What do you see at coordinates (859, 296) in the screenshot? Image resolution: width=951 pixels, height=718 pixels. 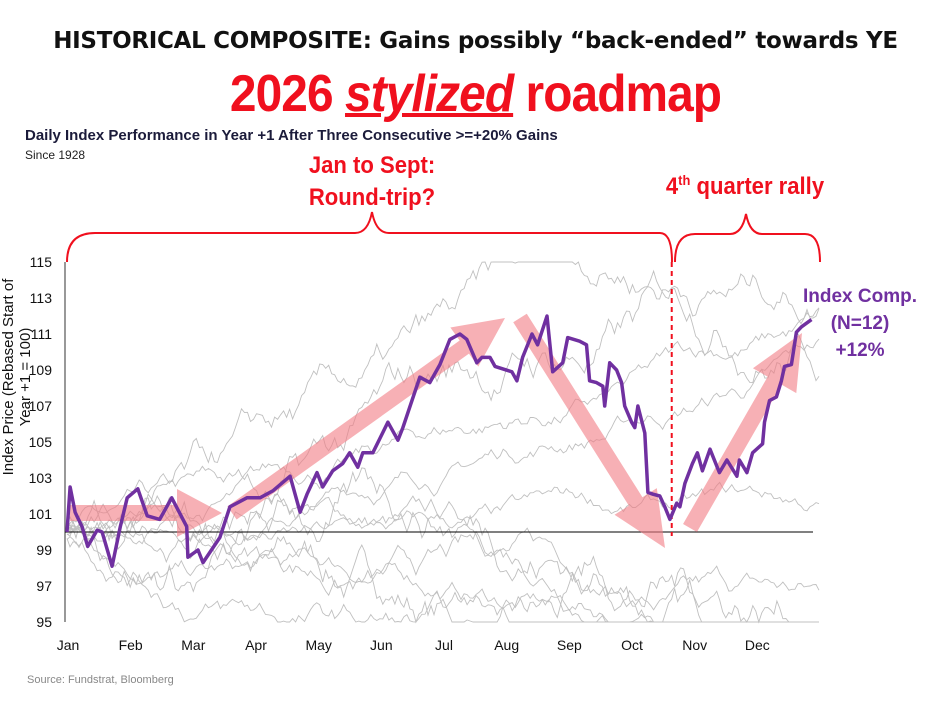 I see `legend-name: Index Comp.` at bounding box center [859, 296].